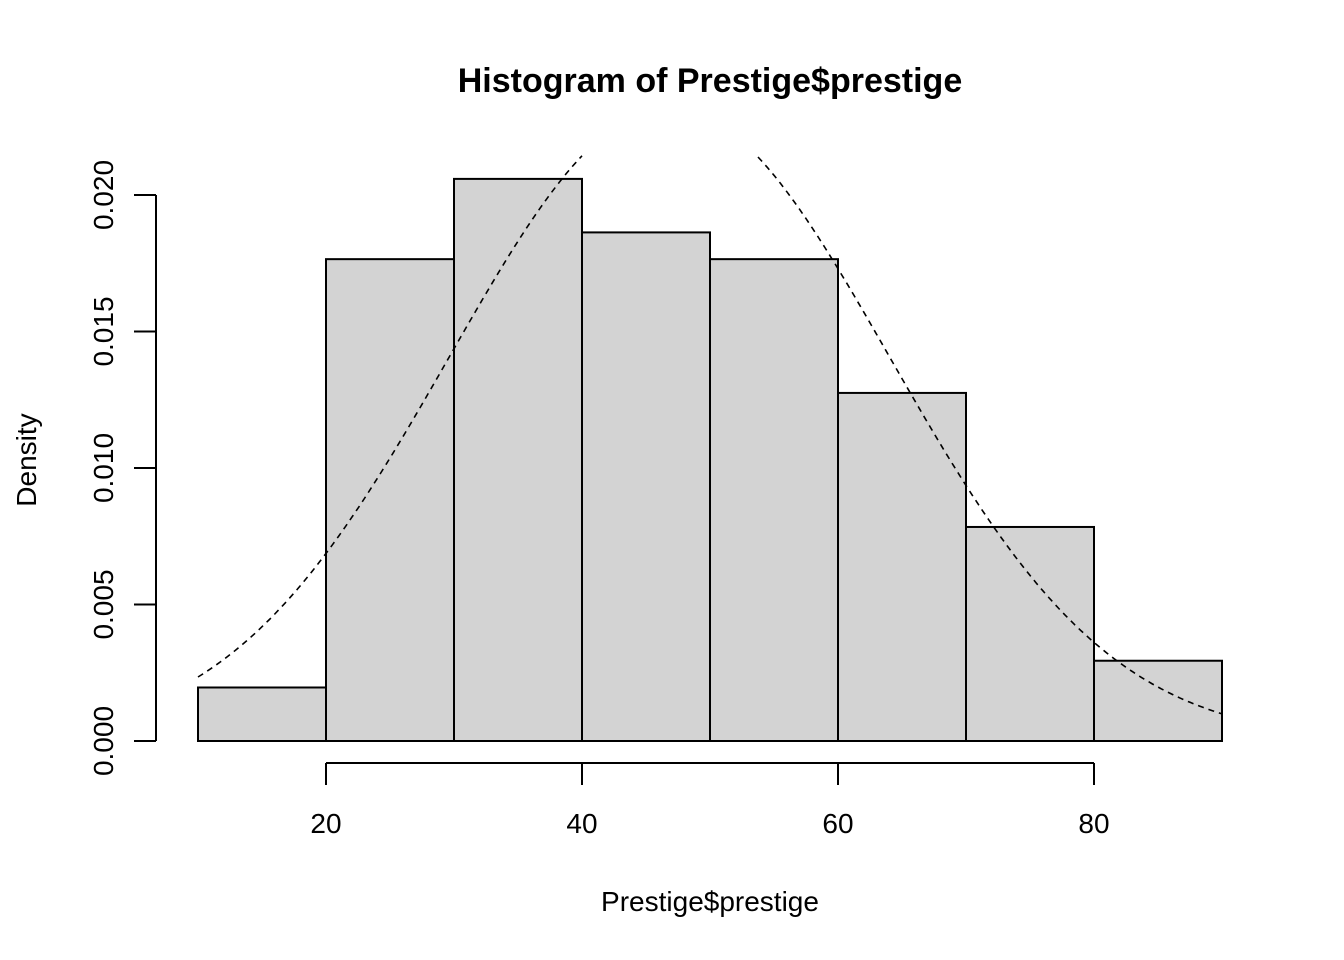  What do you see at coordinates (26, 459) in the screenshot?
I see `y-axis-title: Density` at bounding box center [26, 459].